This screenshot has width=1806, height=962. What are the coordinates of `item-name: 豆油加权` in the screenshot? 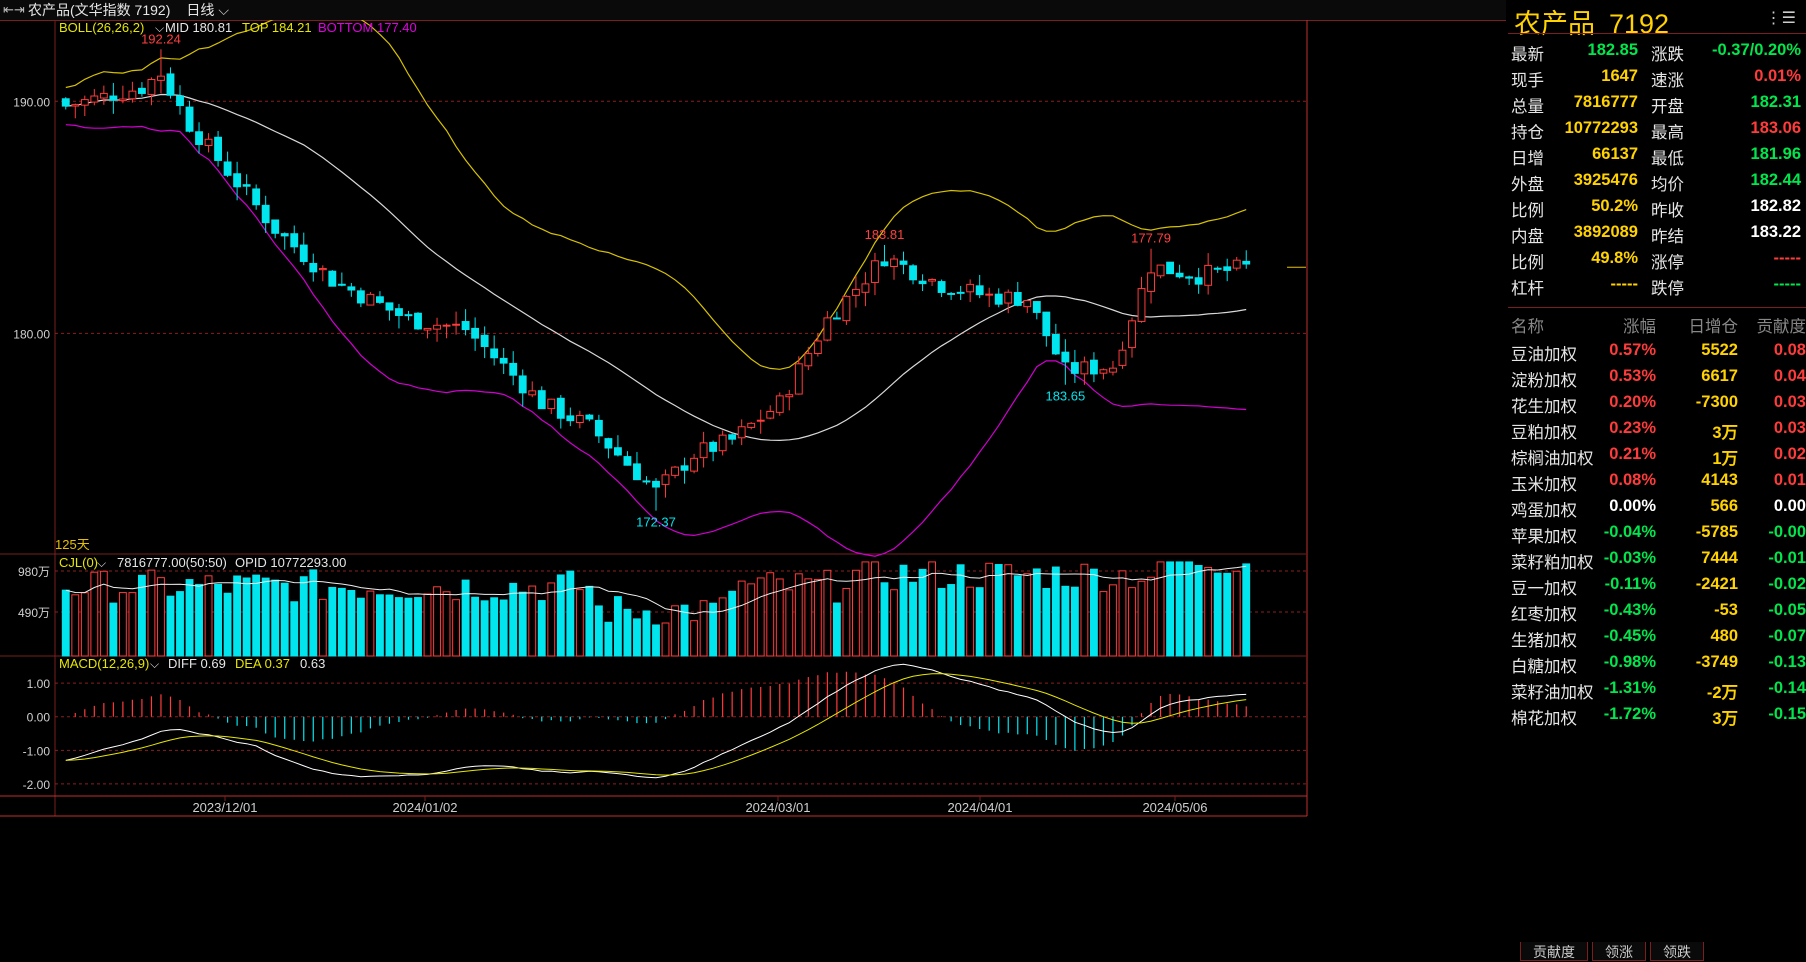 It's located at (1544, 355).